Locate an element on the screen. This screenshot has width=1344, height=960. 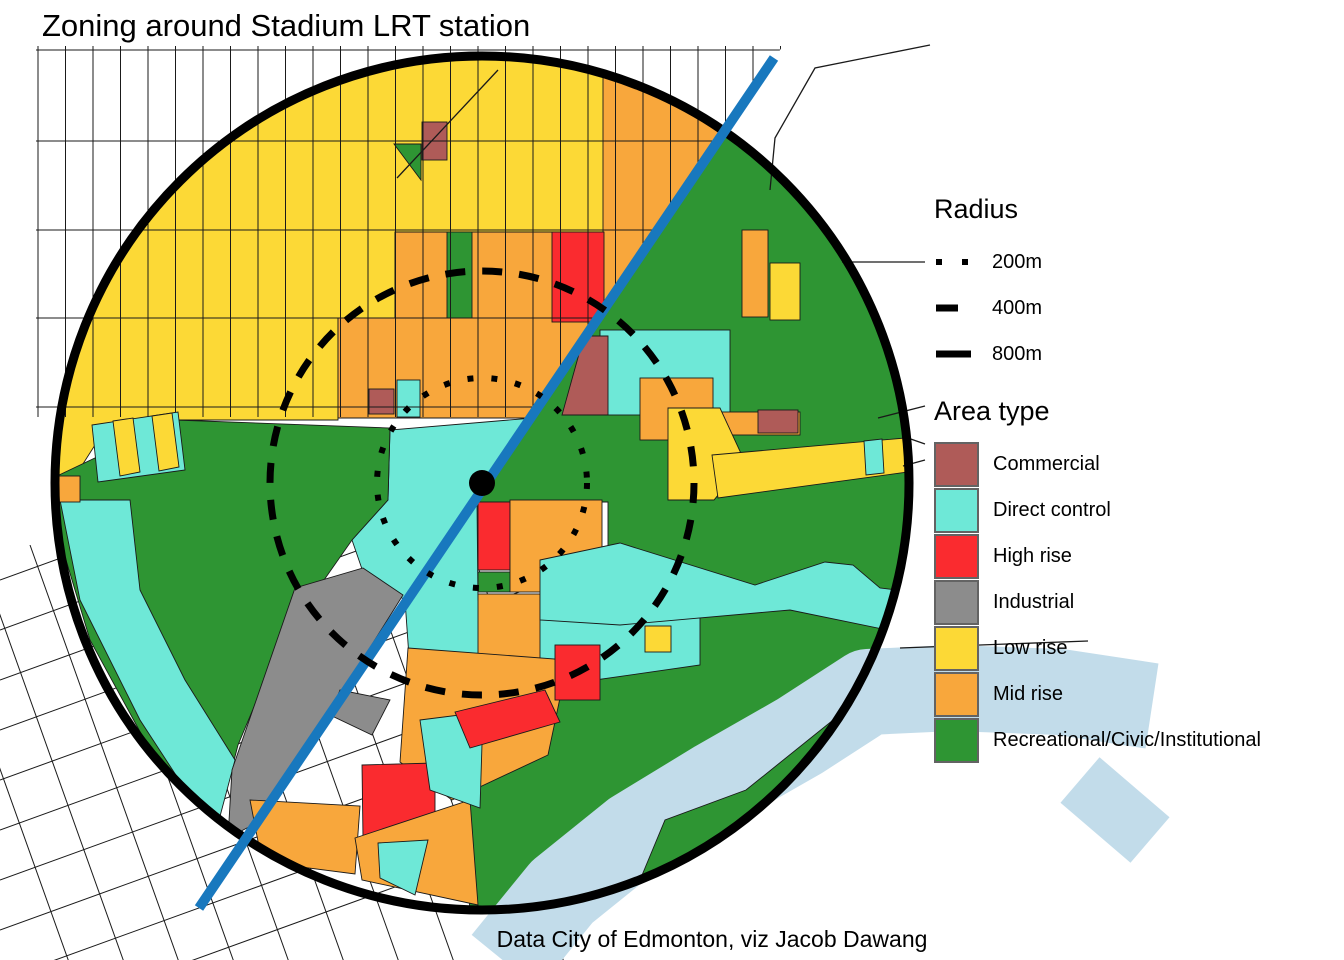
radius-dashed-line-icon is located at coordinates (963, 308).